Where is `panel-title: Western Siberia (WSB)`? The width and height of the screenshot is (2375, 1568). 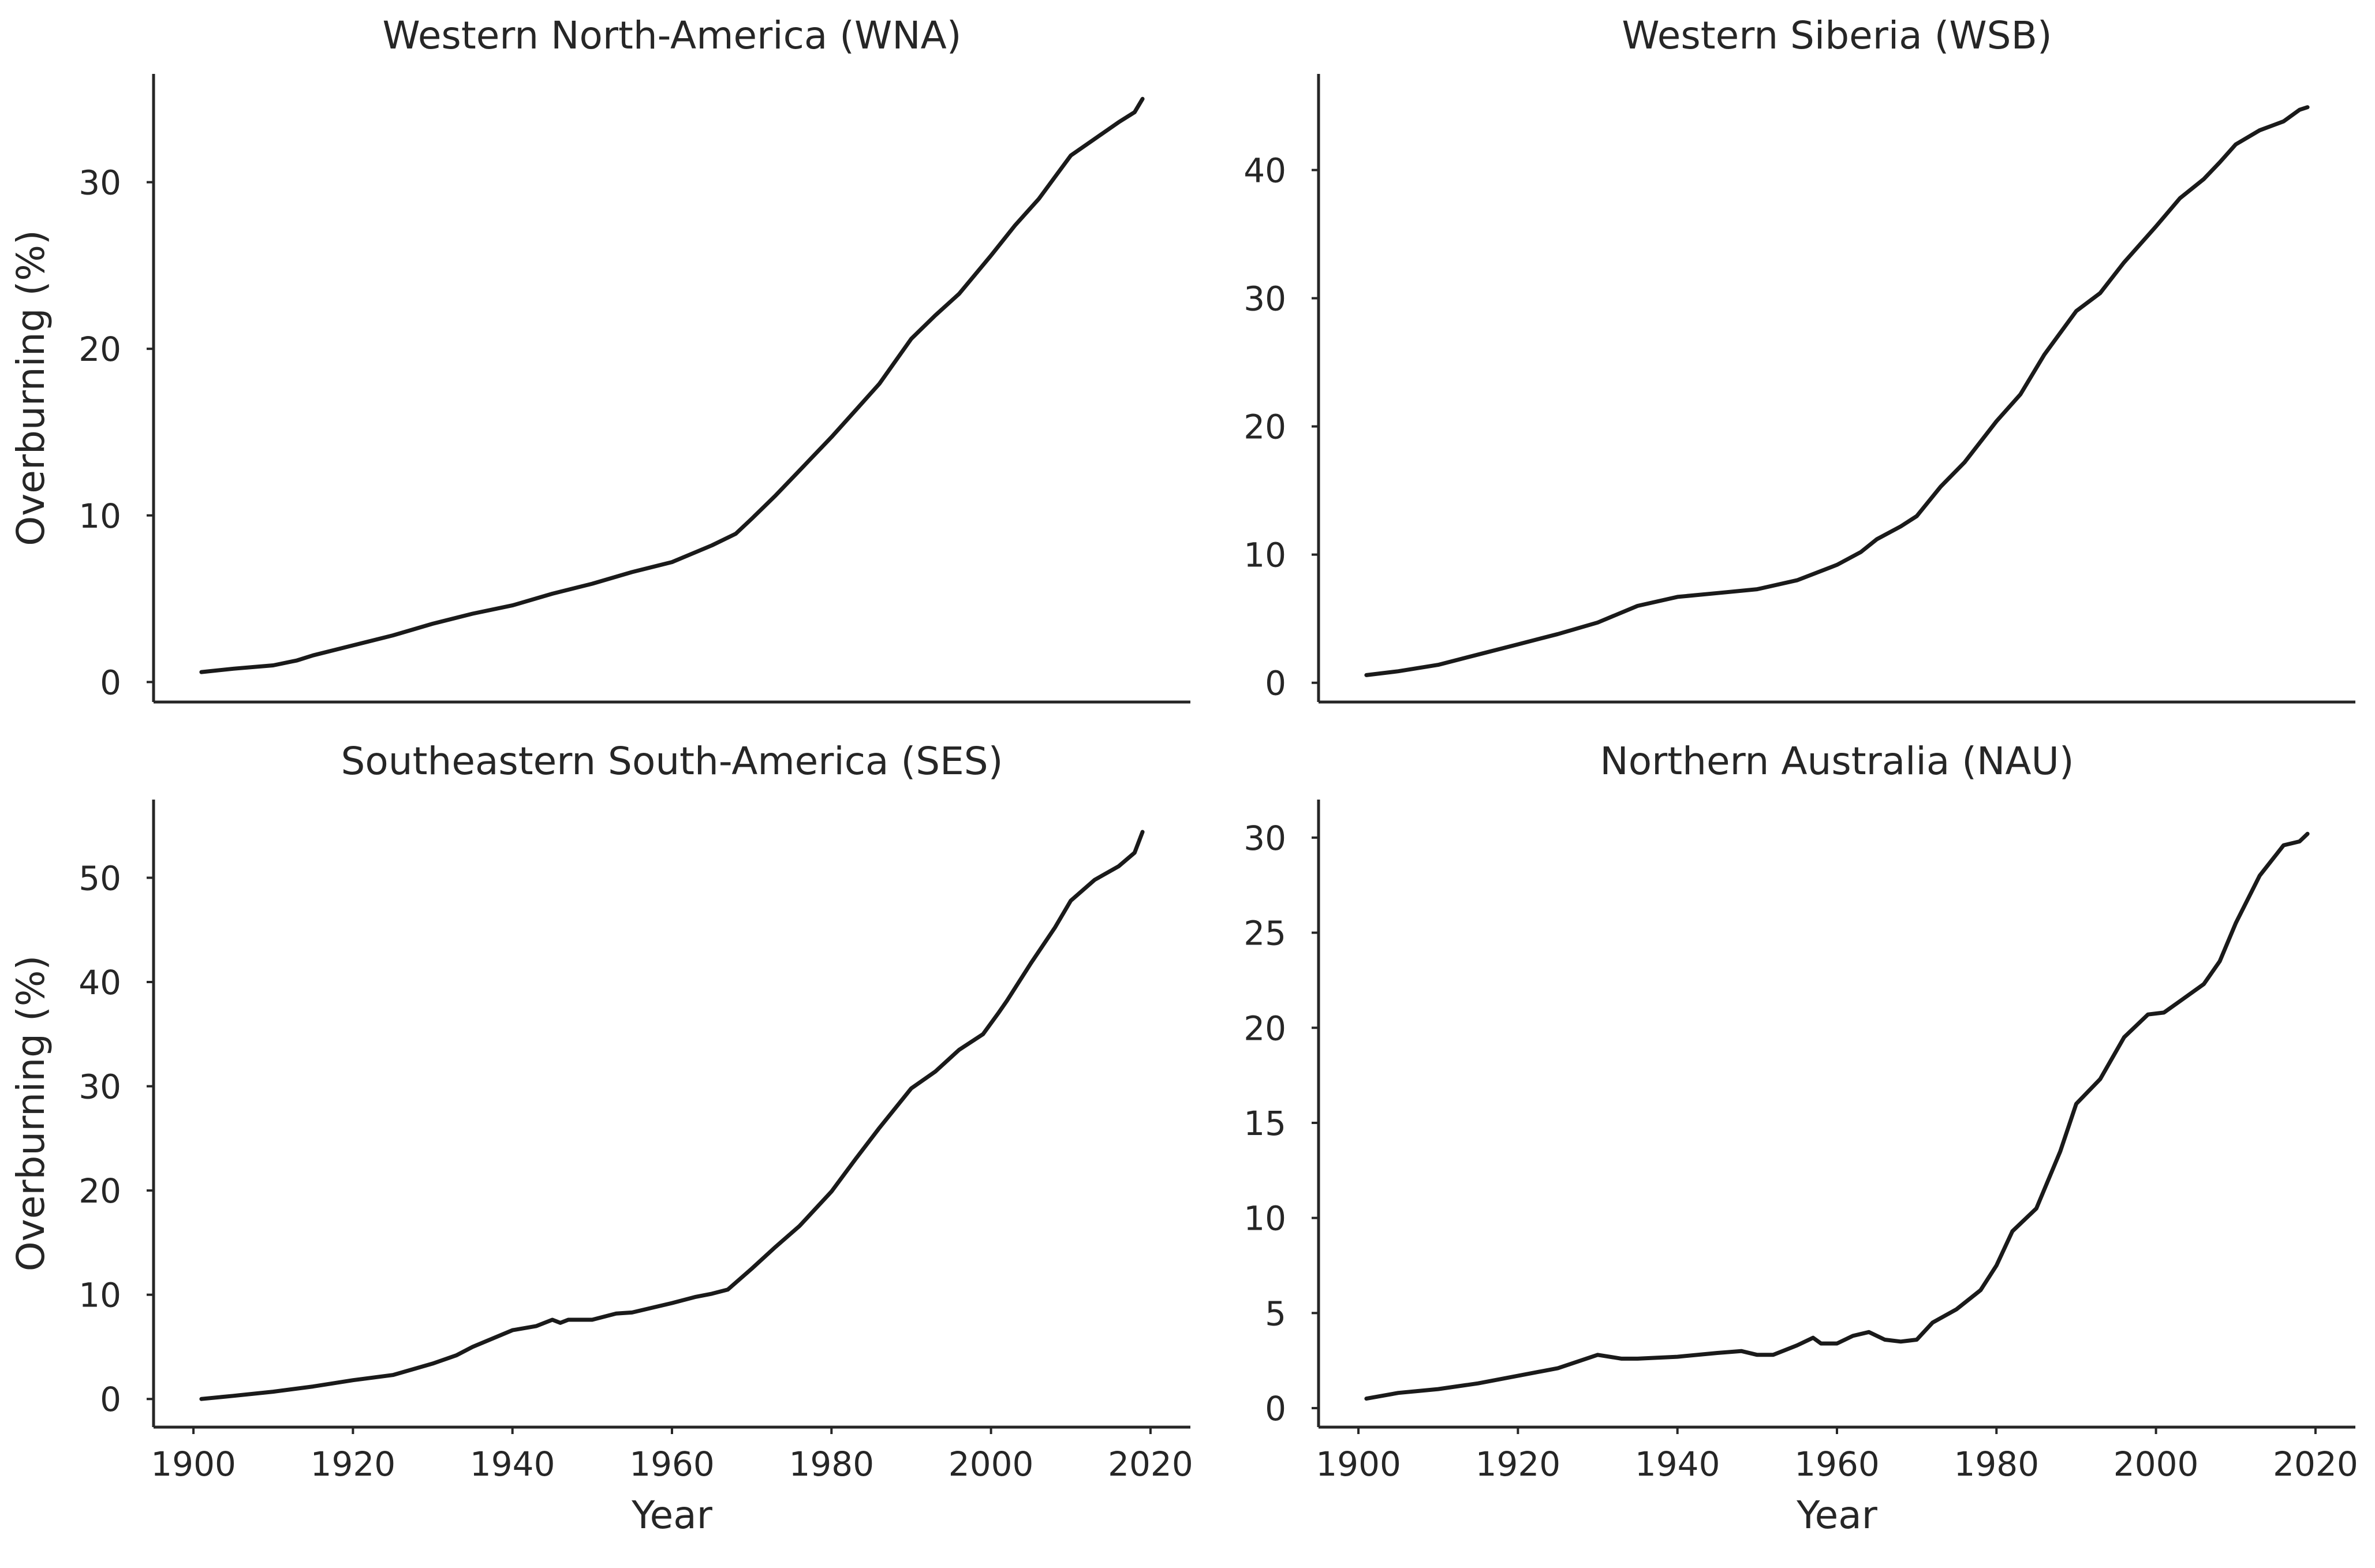
panel-title: Western Siberia (WSB) is located at coordinates (1837, 35).